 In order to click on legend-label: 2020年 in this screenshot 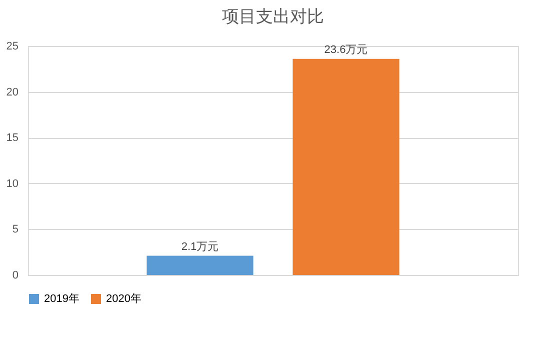, I will do `click(124, 299)`.